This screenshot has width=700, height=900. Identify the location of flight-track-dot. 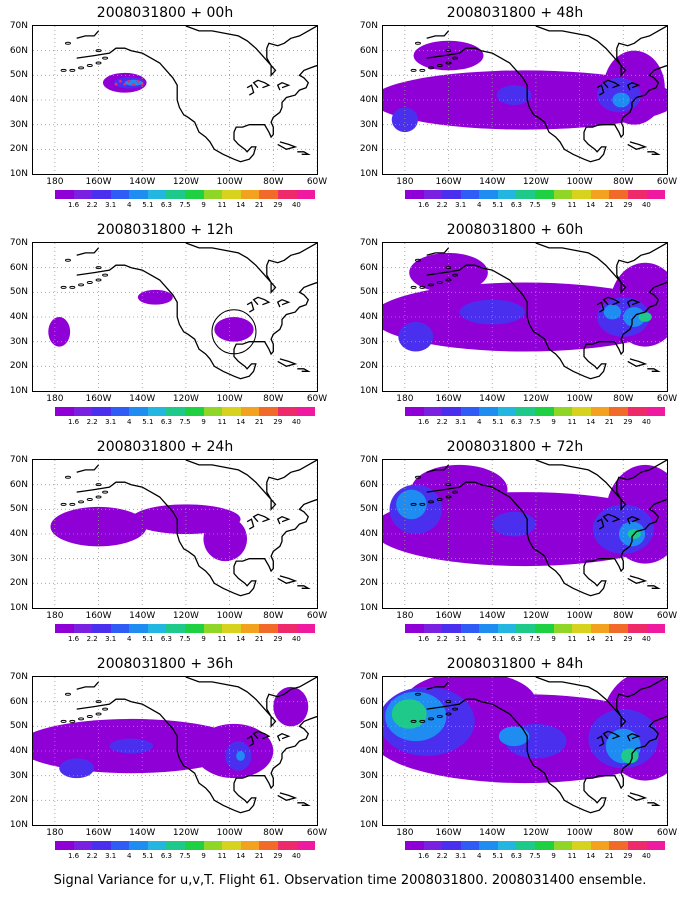
(116, 84).